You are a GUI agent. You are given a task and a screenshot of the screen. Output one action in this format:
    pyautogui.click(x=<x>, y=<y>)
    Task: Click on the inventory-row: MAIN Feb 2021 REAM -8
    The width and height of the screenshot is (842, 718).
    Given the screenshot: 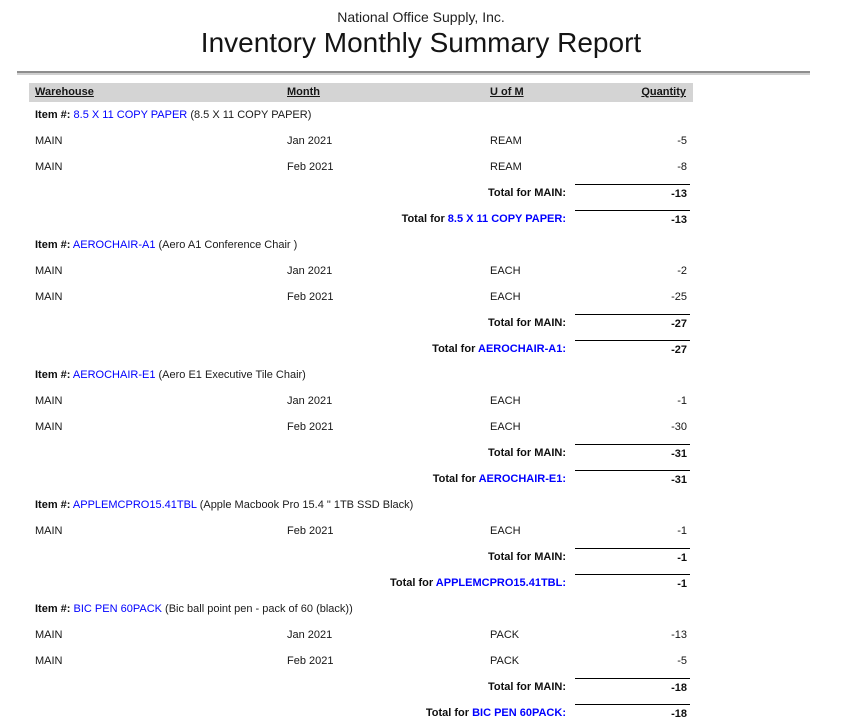 What is the action you would take?
    pyautogui.click(x=421, y=167)
    